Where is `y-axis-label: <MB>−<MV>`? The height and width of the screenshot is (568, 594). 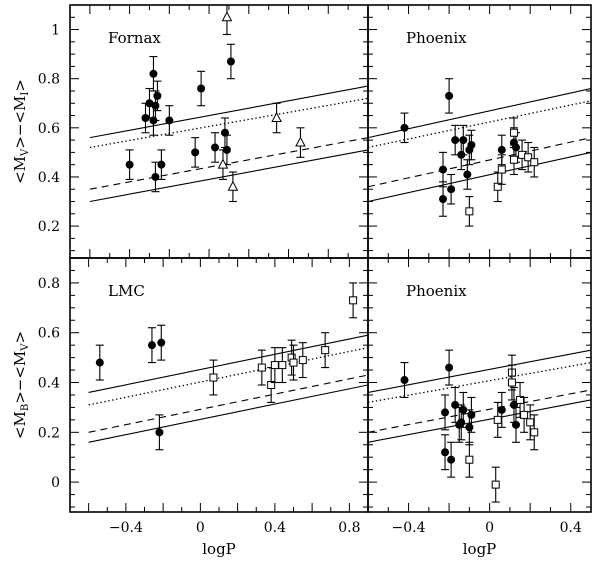 y-axis-label: <MB>−<MV> is located at coordinates (21, 385).